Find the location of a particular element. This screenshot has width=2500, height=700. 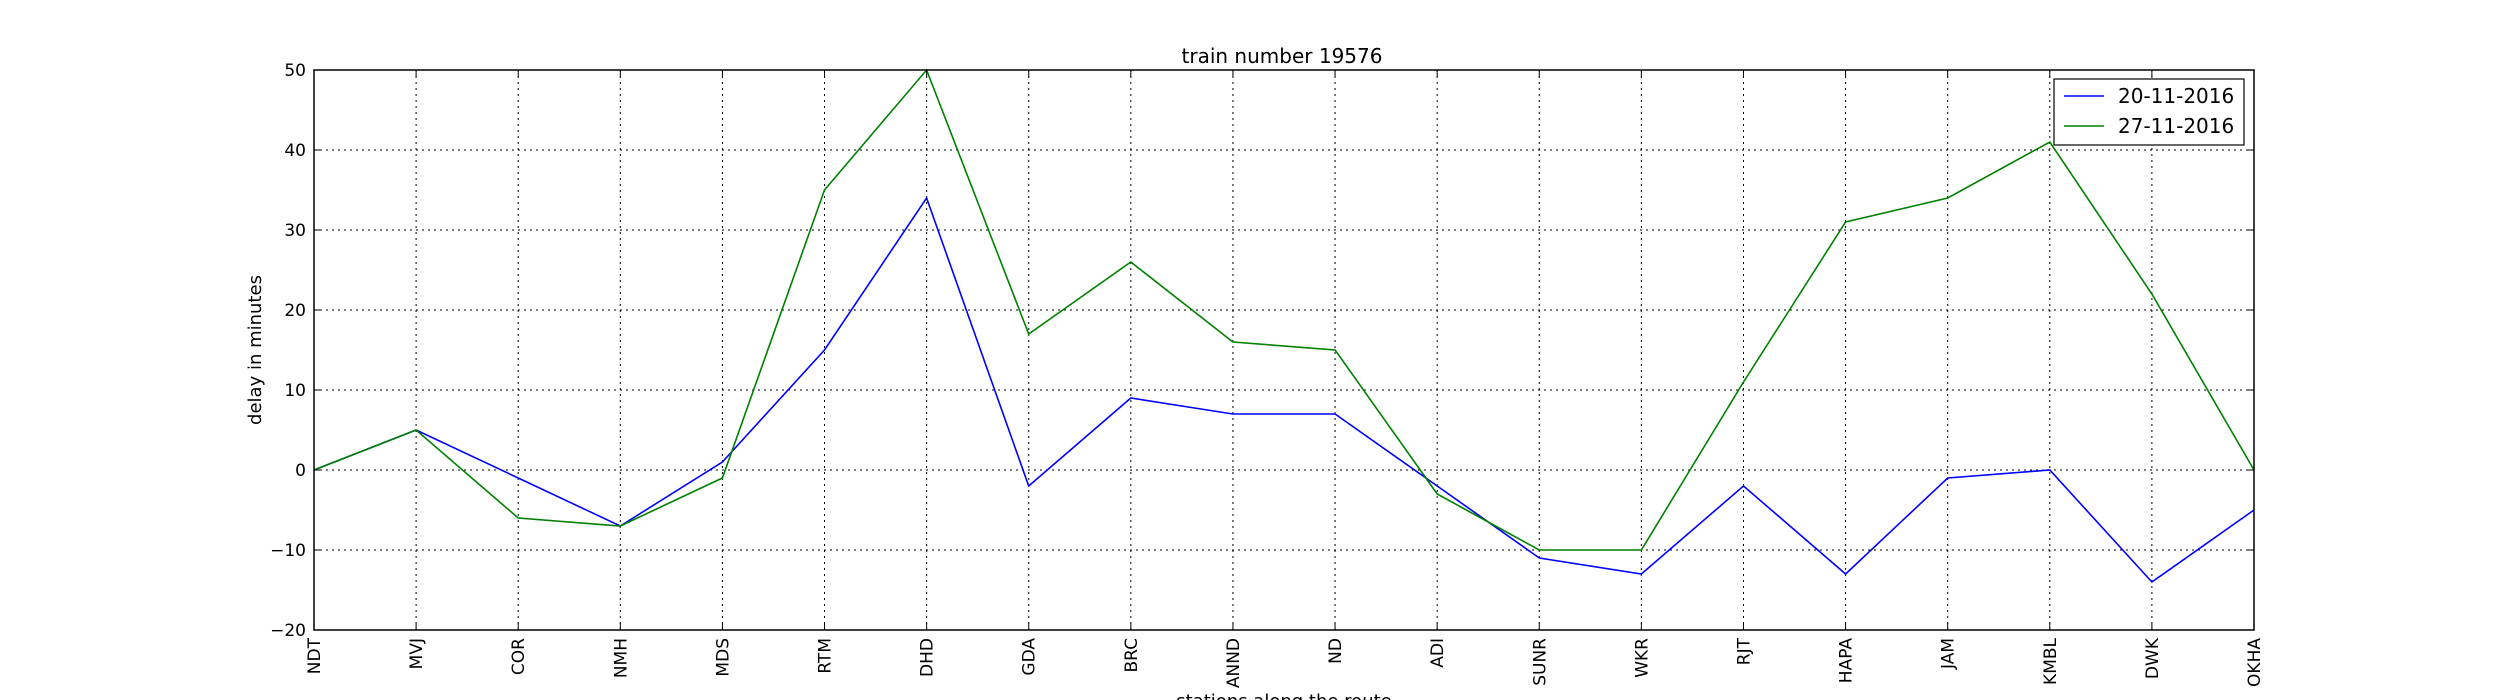

legend-label: 27-11-2016 is located at coordinates (2176, 126).